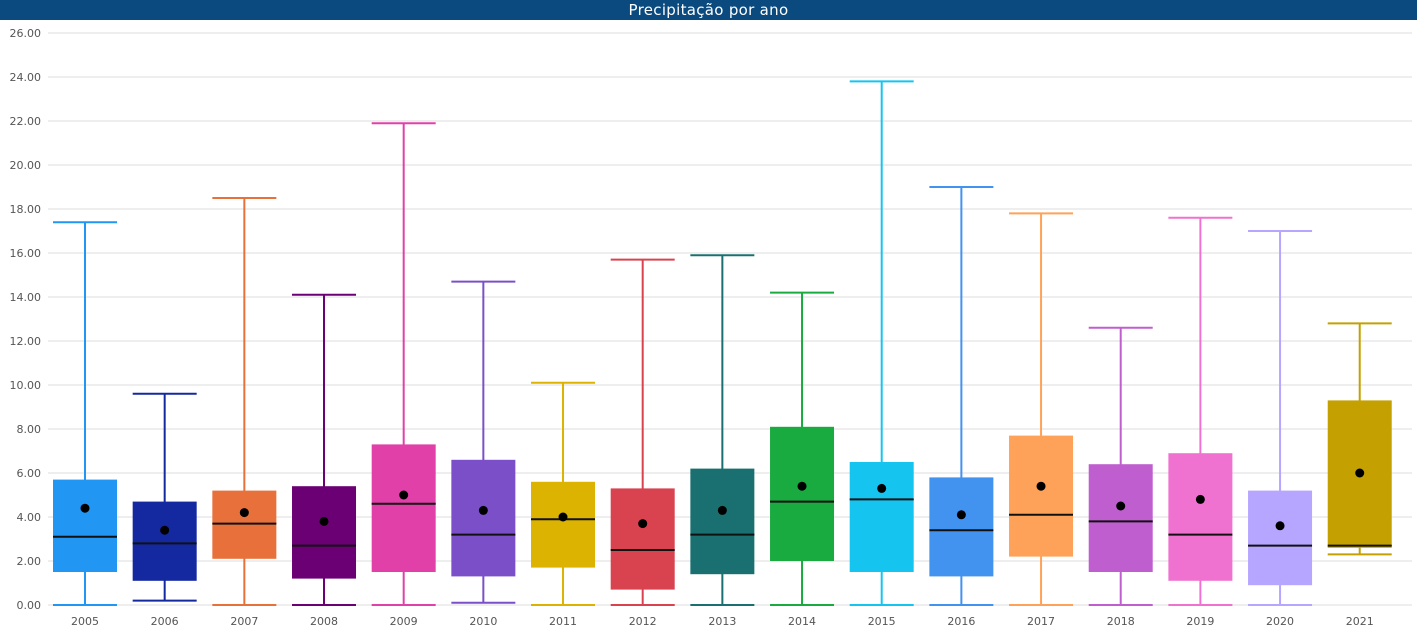 The image size is (1417, 637). What do you see at coordinates (324, 449) in the screenshot?
I see `box-2008` at bounding box center [324, 449].